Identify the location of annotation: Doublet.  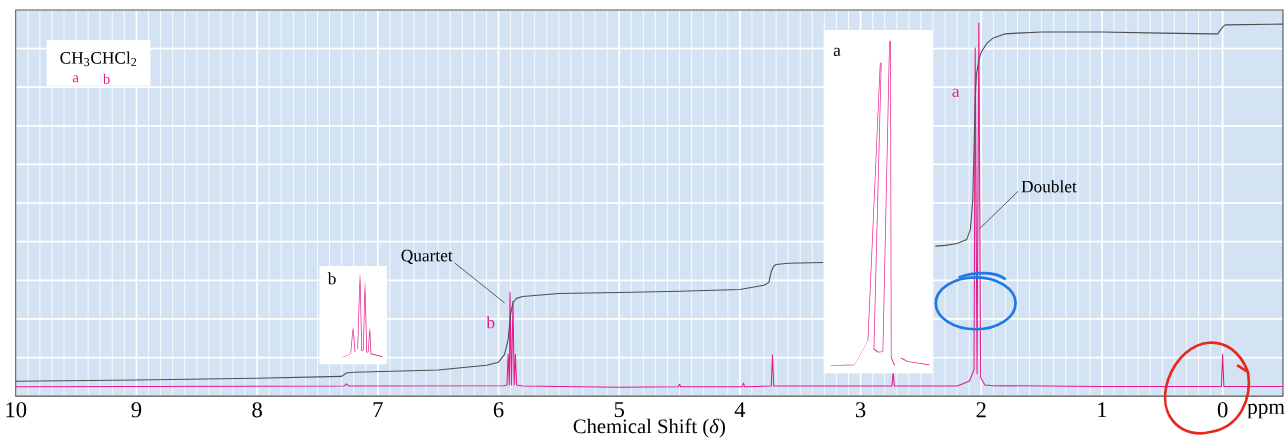
(1049, 186).